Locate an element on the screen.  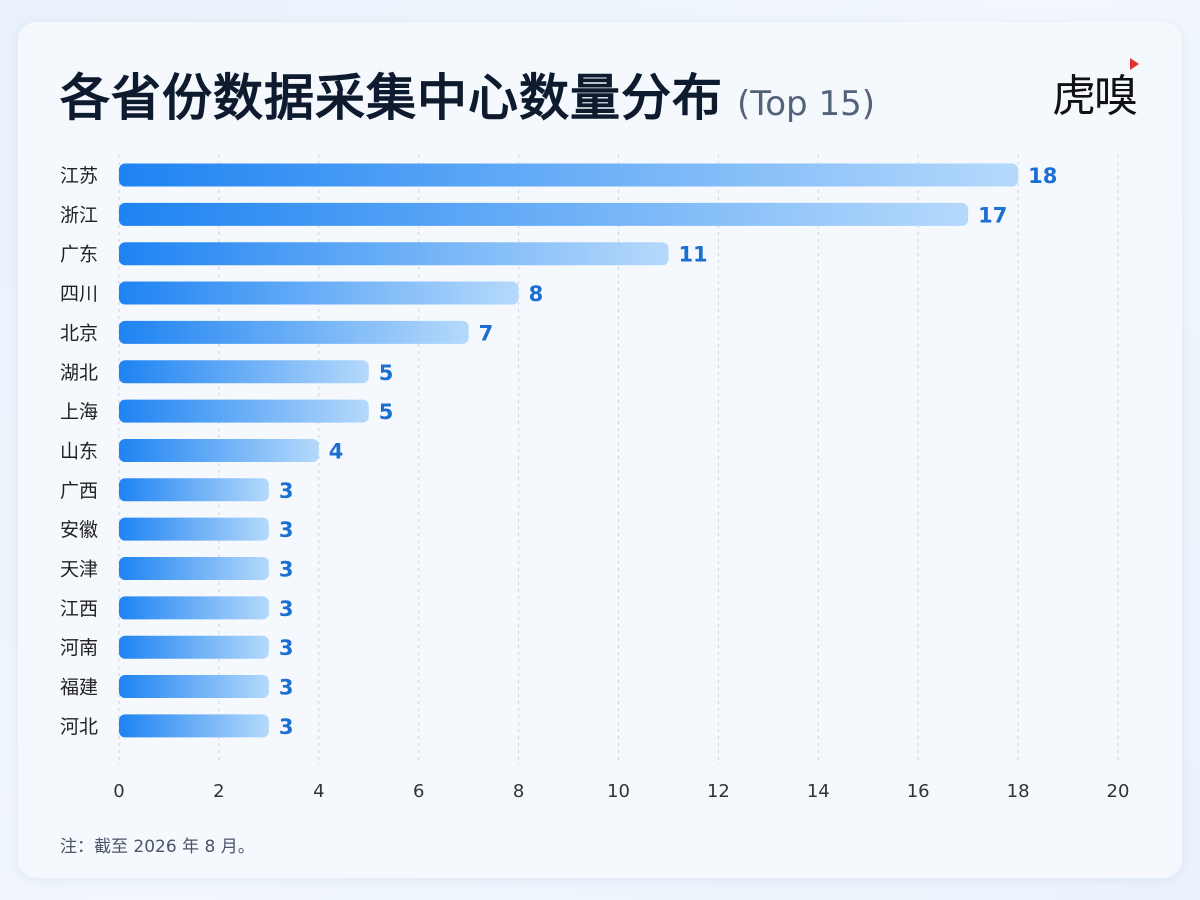
value-label: 17 is located at coordinates (992, 215).